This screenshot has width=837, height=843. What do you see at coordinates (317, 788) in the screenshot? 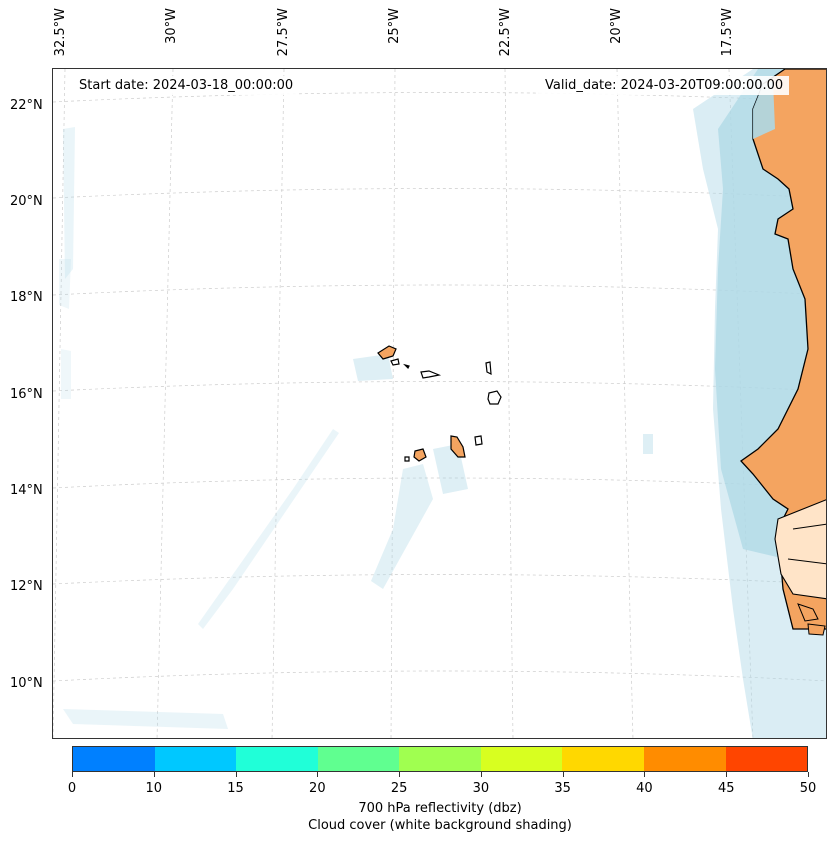
I see `colorbar-tick-label: 20` at bounding box center [317, 788].